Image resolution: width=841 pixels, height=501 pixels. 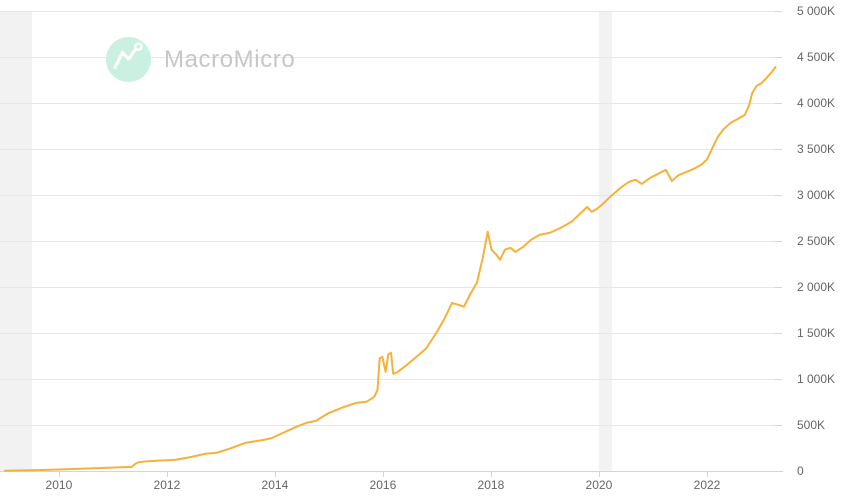 What do you see at coordinates (275, 485) in the screenshot?
I see `x-axis-label: 2014` at bounding box center [275, 485].